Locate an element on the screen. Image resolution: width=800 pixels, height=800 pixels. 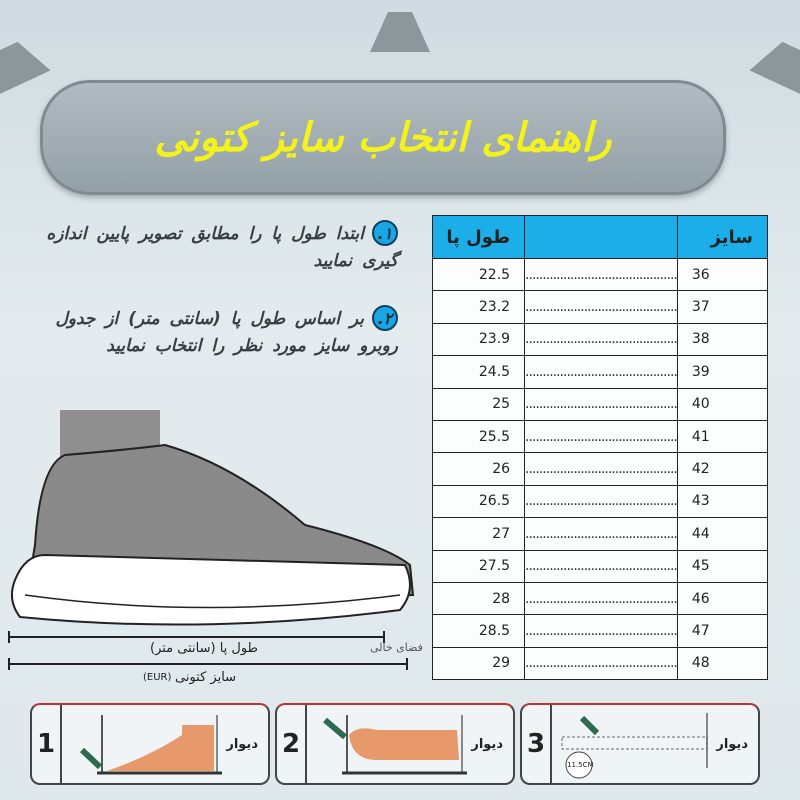
foot-length-cell: 27.5 is located at coordinates (478, 566).